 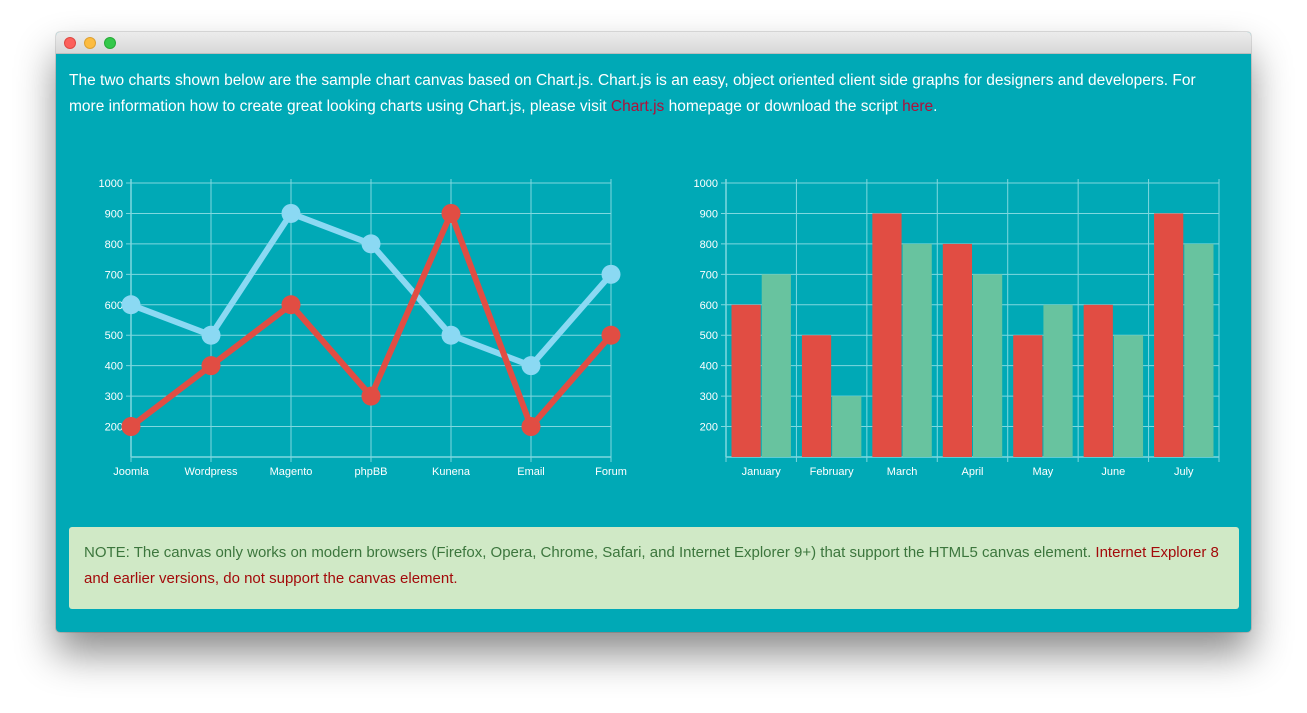 I want to click on x-tick-label: Wordpress, so click(x=211, y=472).